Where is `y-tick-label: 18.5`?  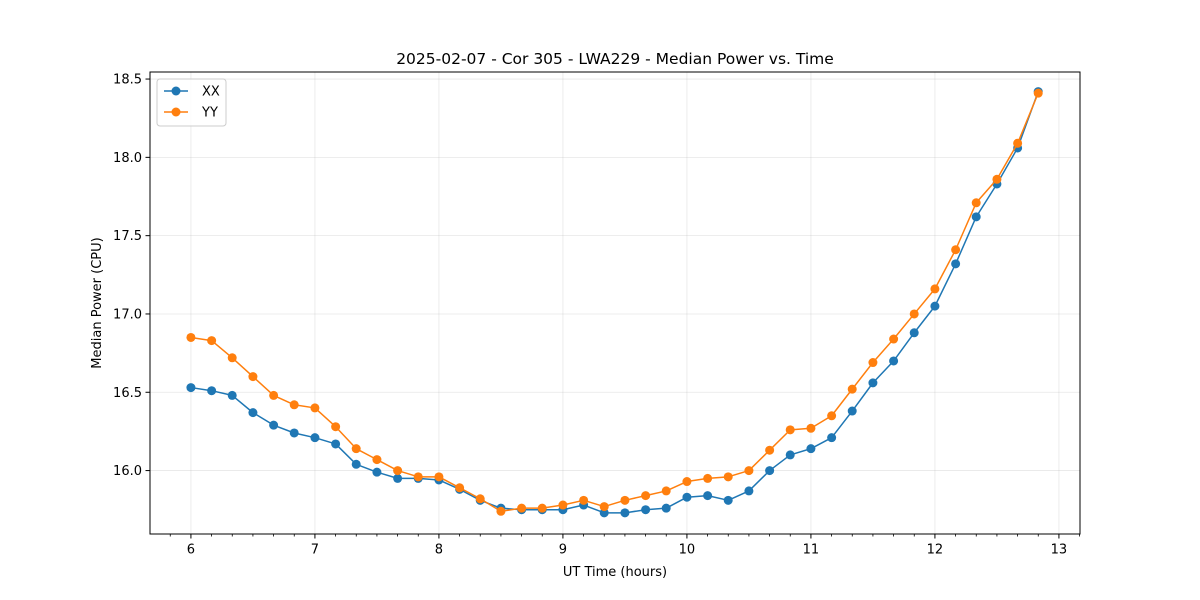 y-tick-label: 18.5 is located at coordinates (127, 80).